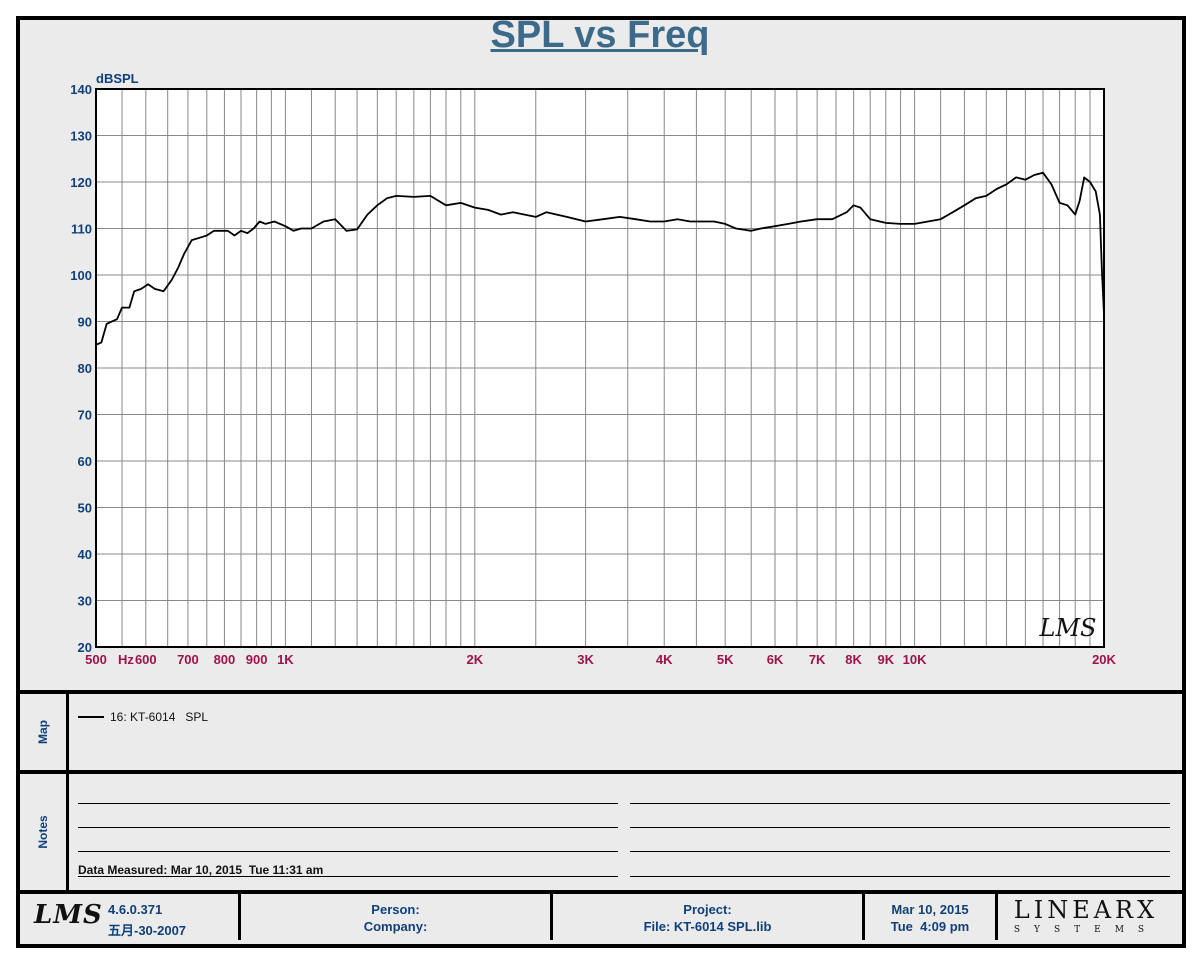  I want to click on x-tick-label: 4K, so click(664, 659).